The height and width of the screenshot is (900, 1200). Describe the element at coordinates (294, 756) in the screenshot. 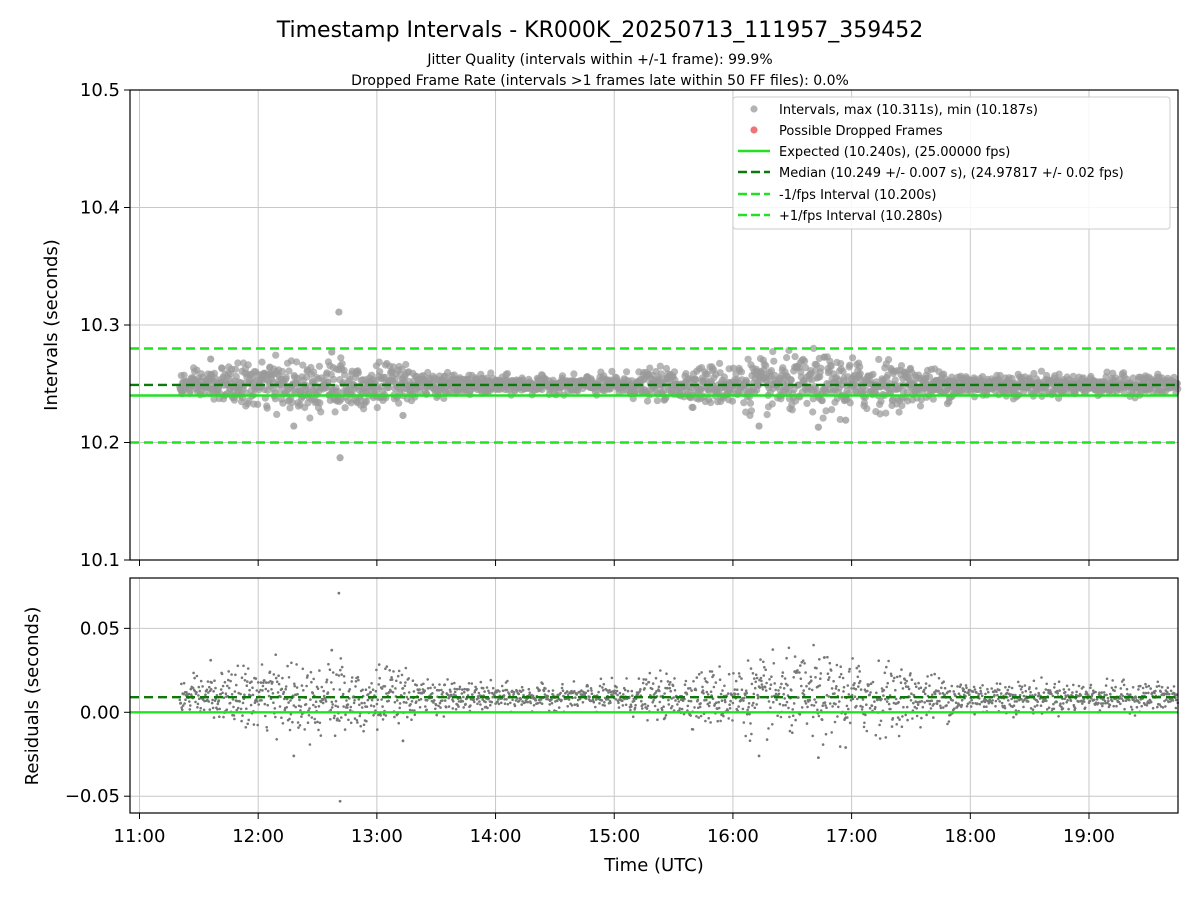

I see `residual-point-notable` at that location.